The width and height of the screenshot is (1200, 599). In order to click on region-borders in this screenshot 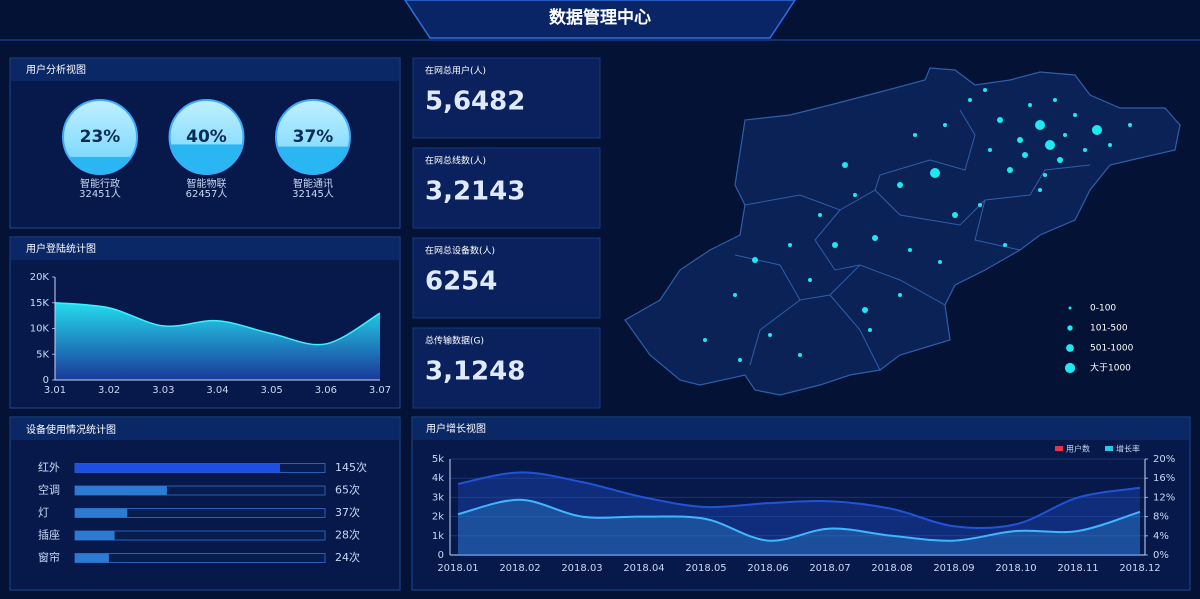, I will do `click(912, 240)`.